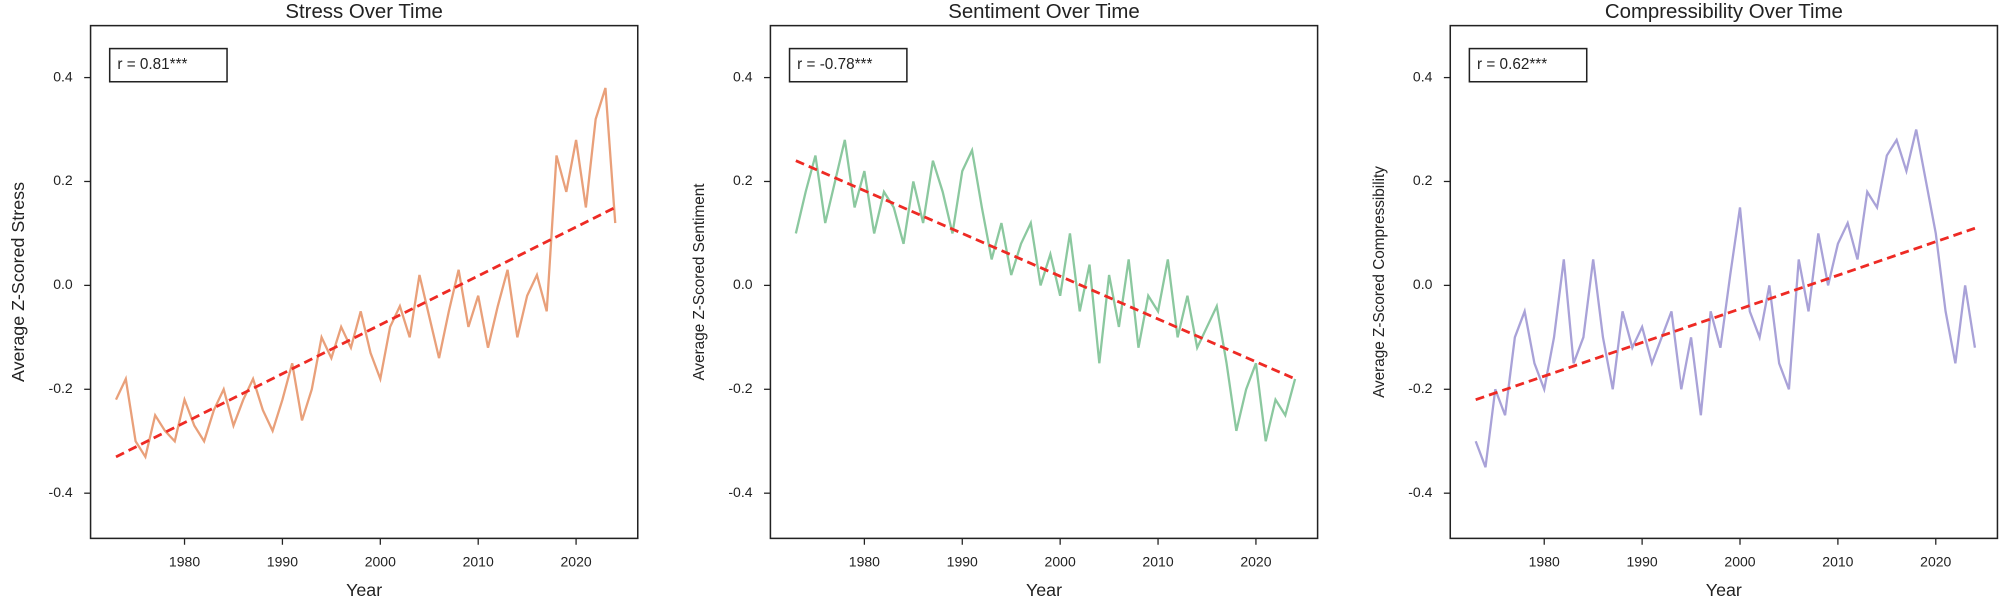 This screenshot has width=2000, height=601. I want to click on annotation: r = -0.78***, so click(834, 64).